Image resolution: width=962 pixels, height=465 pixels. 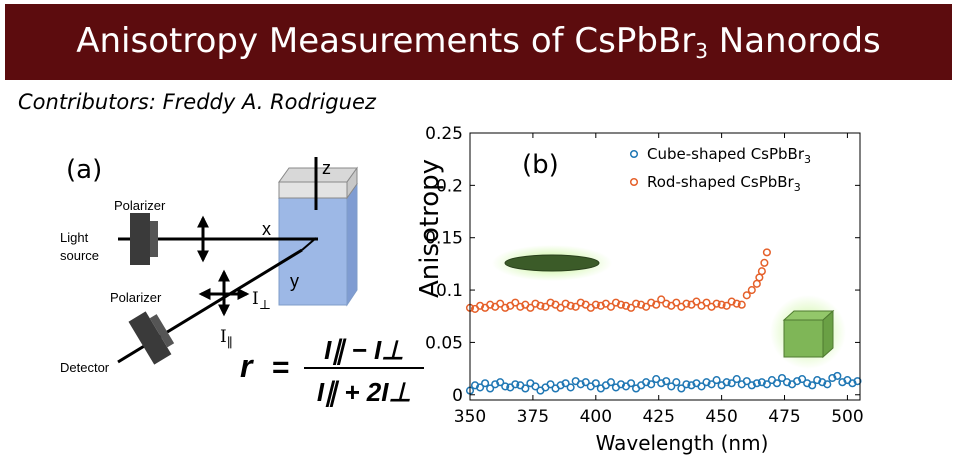 What do you see at coordinates (540, 165) in the screenshot?
I see `panel-b-label: (b)` at bounding box center [540, 165].